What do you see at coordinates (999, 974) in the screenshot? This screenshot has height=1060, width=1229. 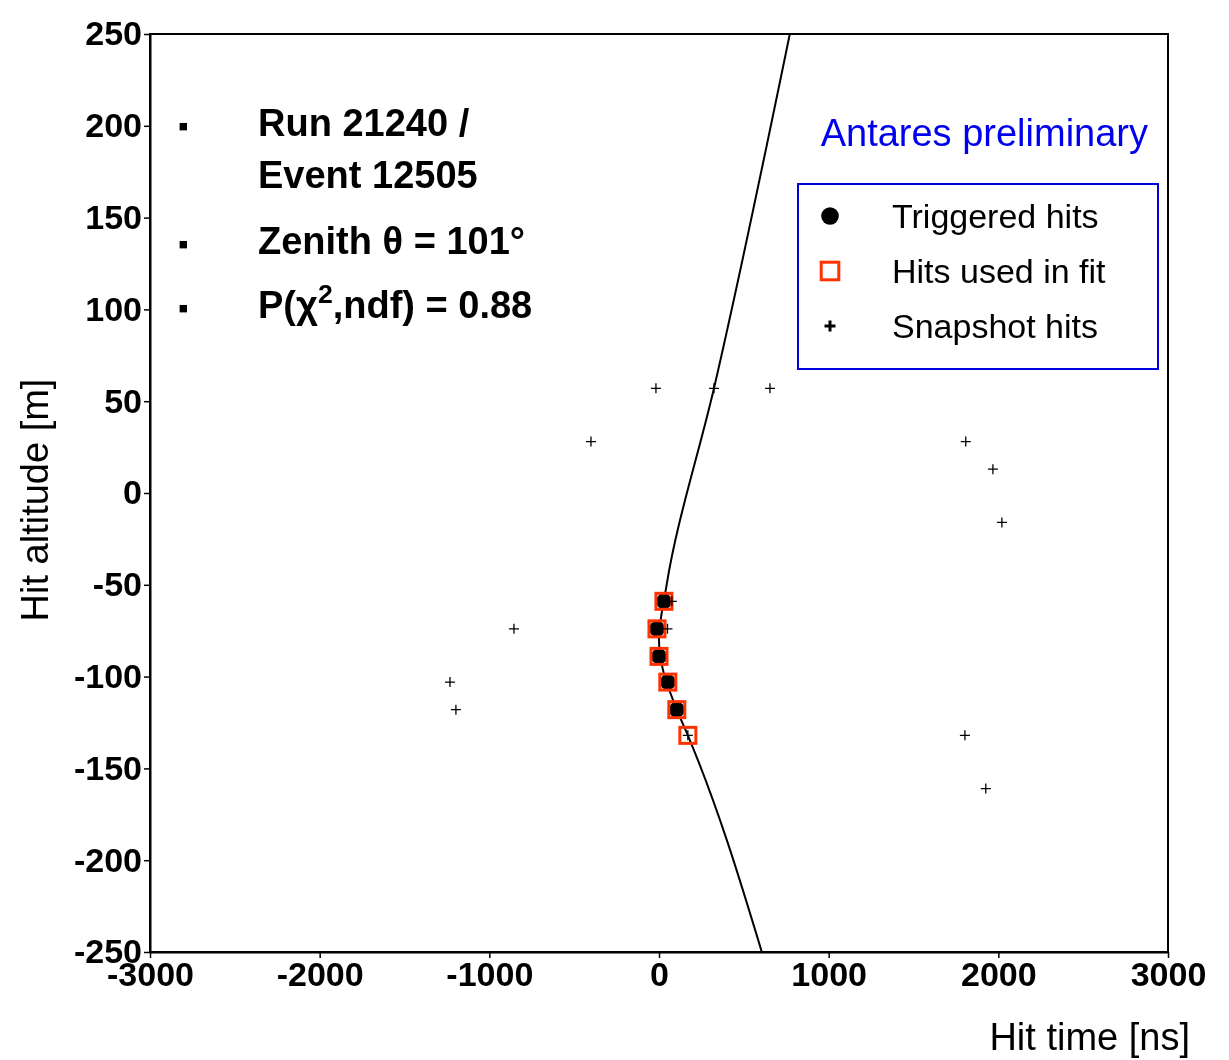 I see `x-tick-label: 2000` at bounding box center [999, 974].